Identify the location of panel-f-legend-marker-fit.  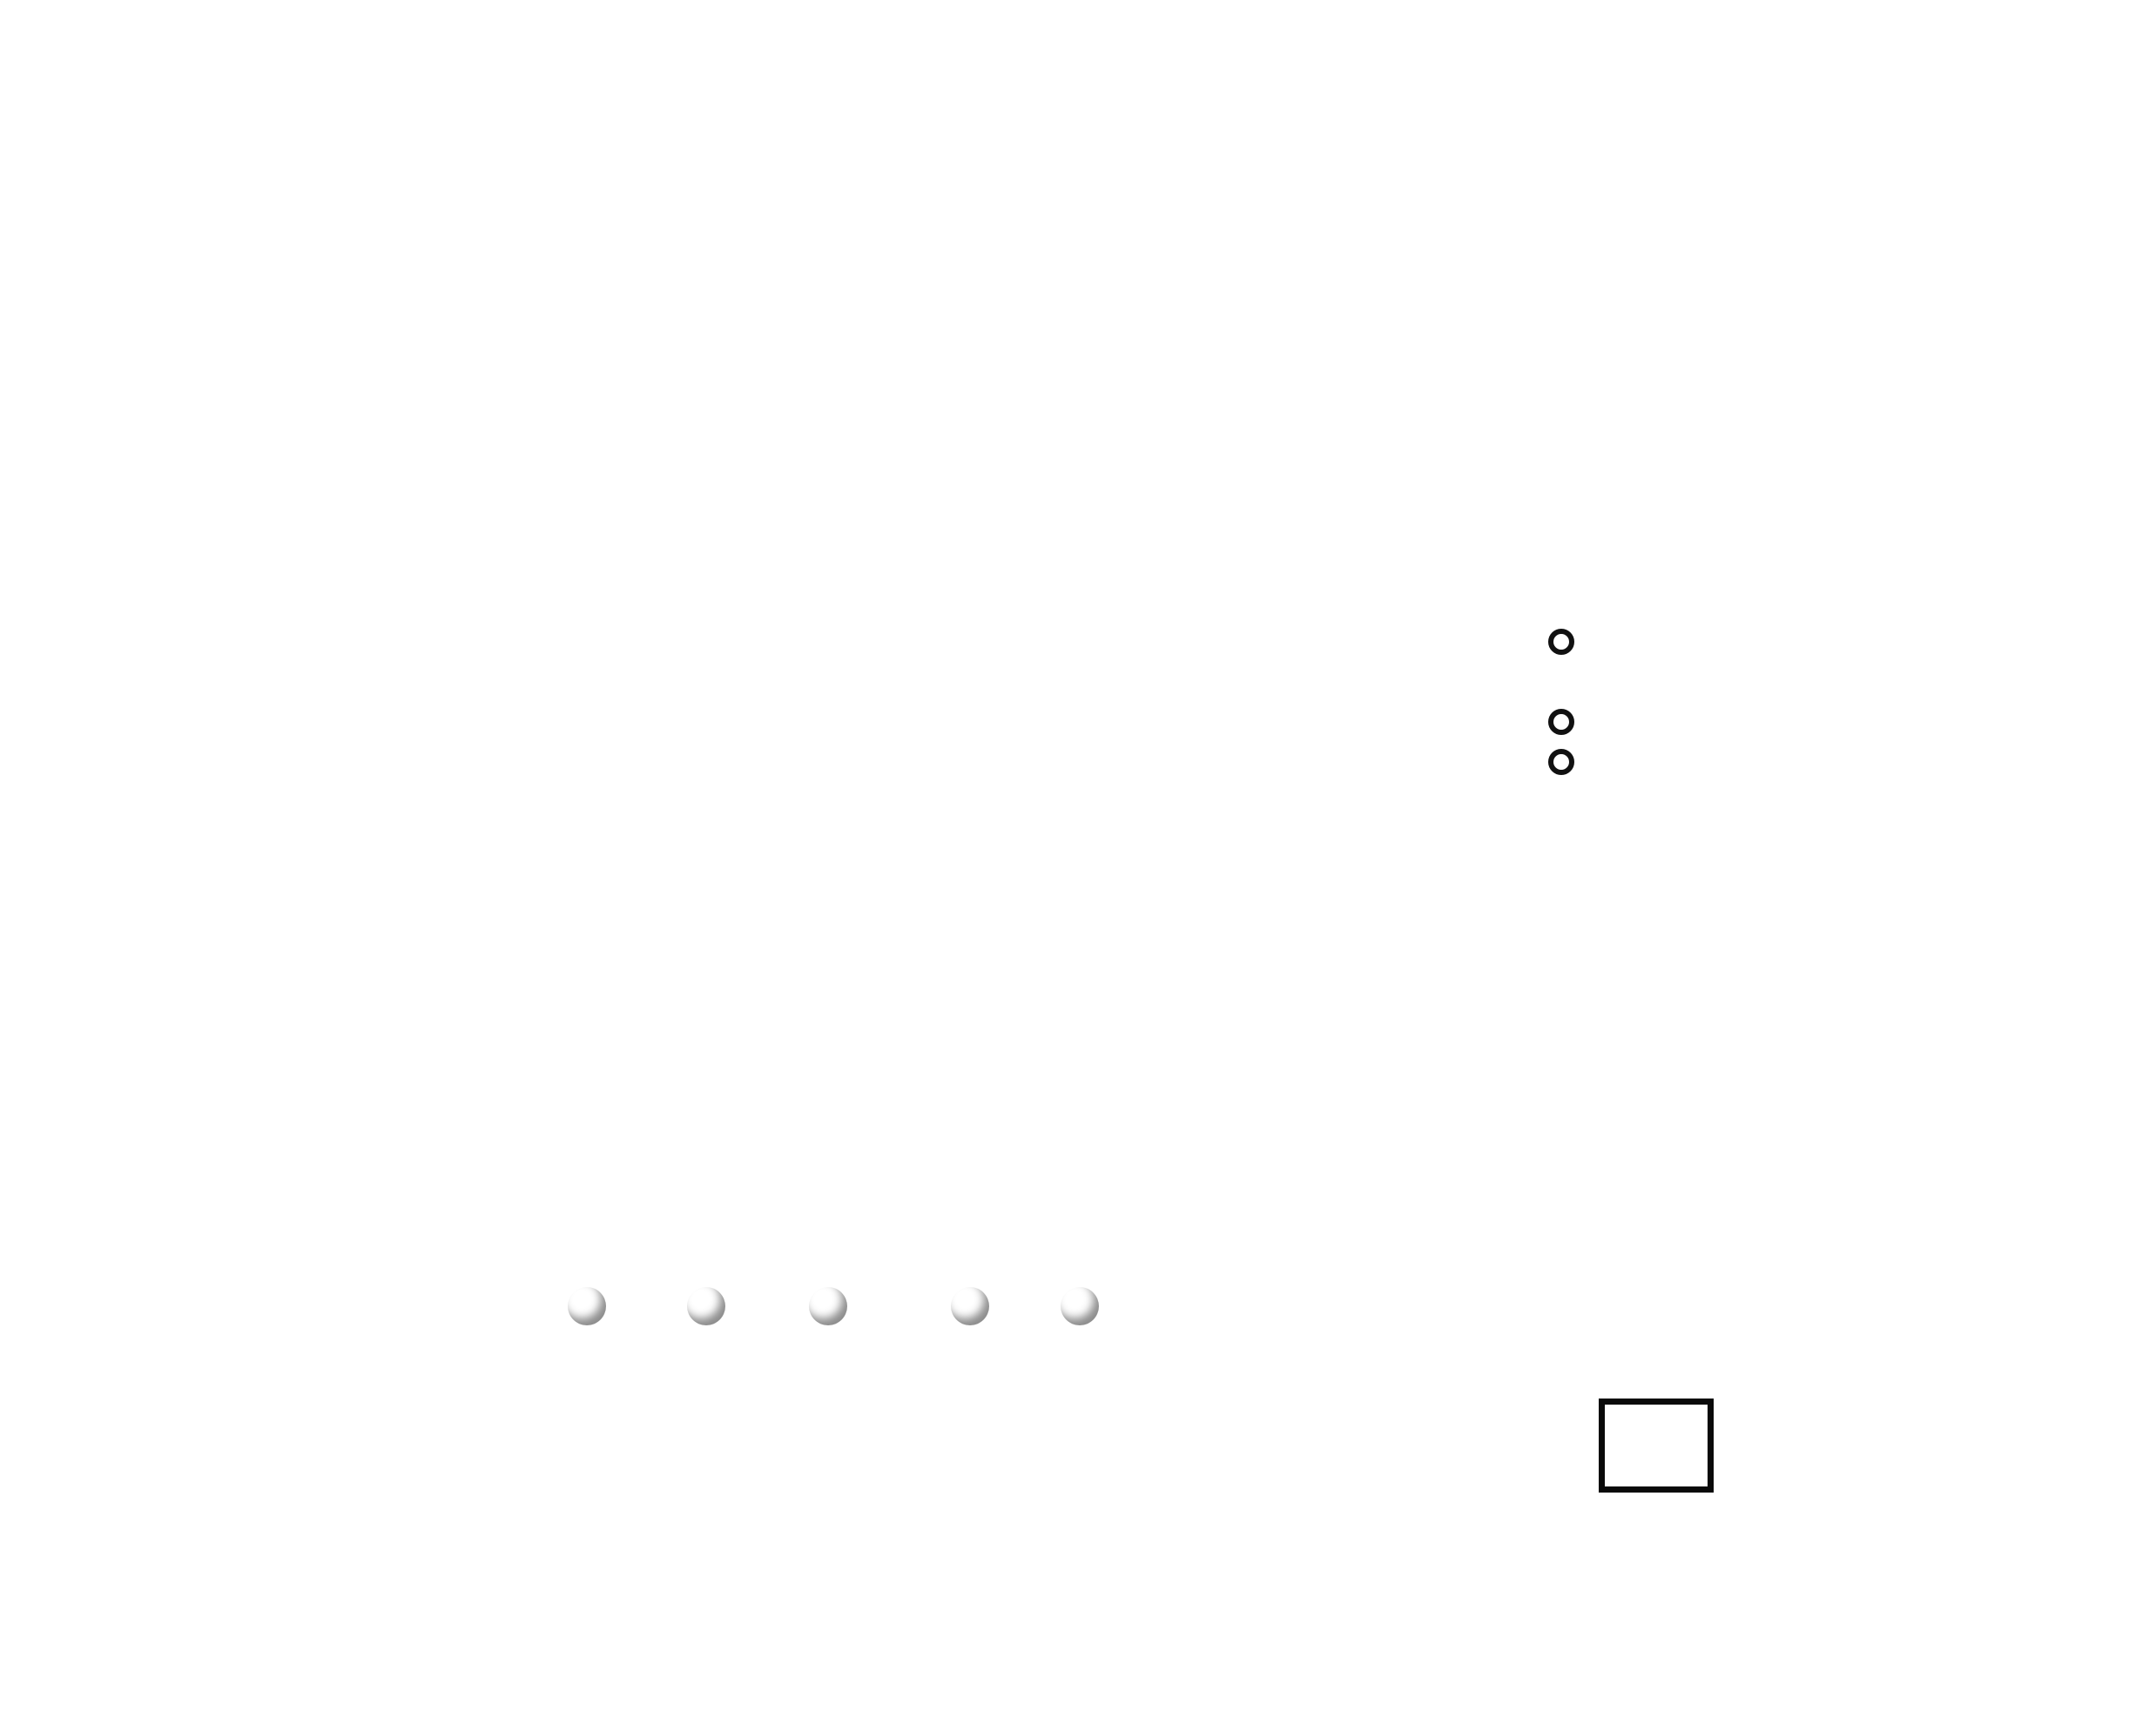
(1562, 682).